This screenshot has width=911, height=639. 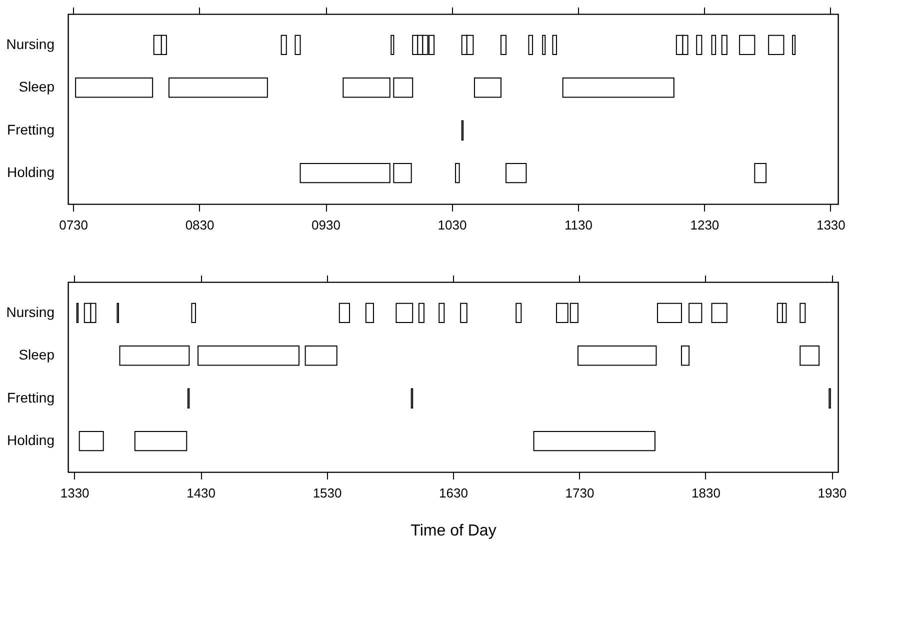 What do you see at coordinates (453, 531) in the screenshot?
I see `x-axis-title: Time of Day` at bounding box center [453, 531].